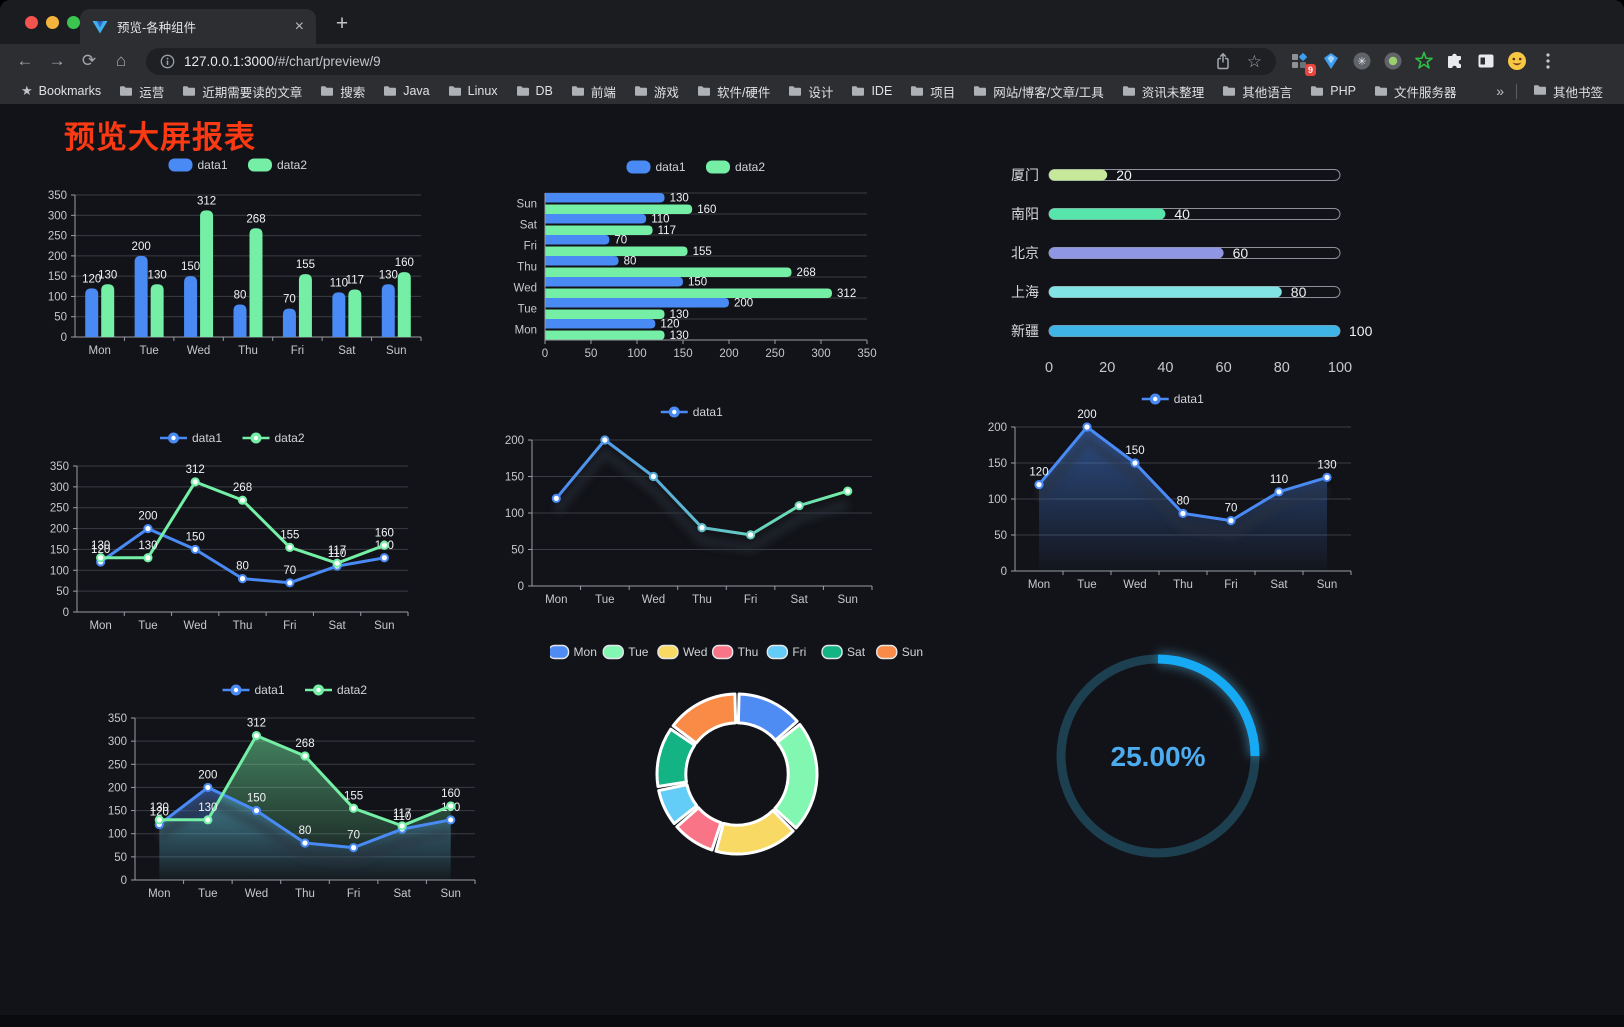  What do you see at coordinates (1393, 61) in the screenshot?
I see `record-circle-icon` at bounding box center [1393, 61].